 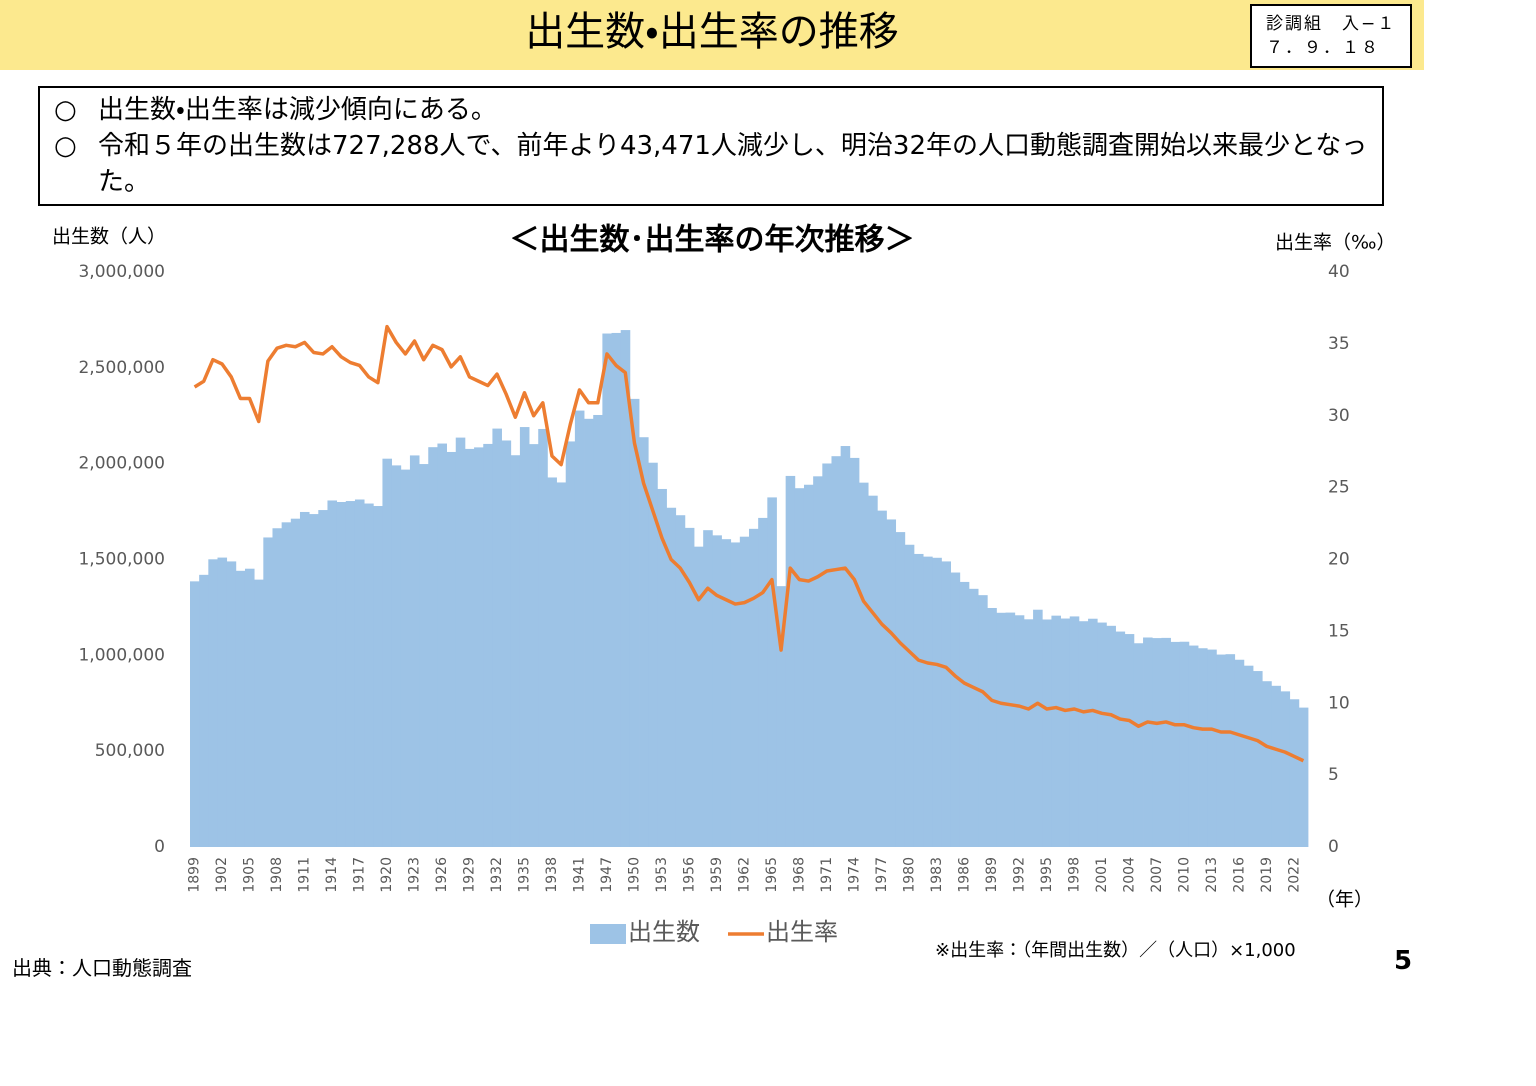 What do you see at coordinates (689, 875) in the screenshot?
I see `x-tick-label: 1956` at bounding box center [689, 875].